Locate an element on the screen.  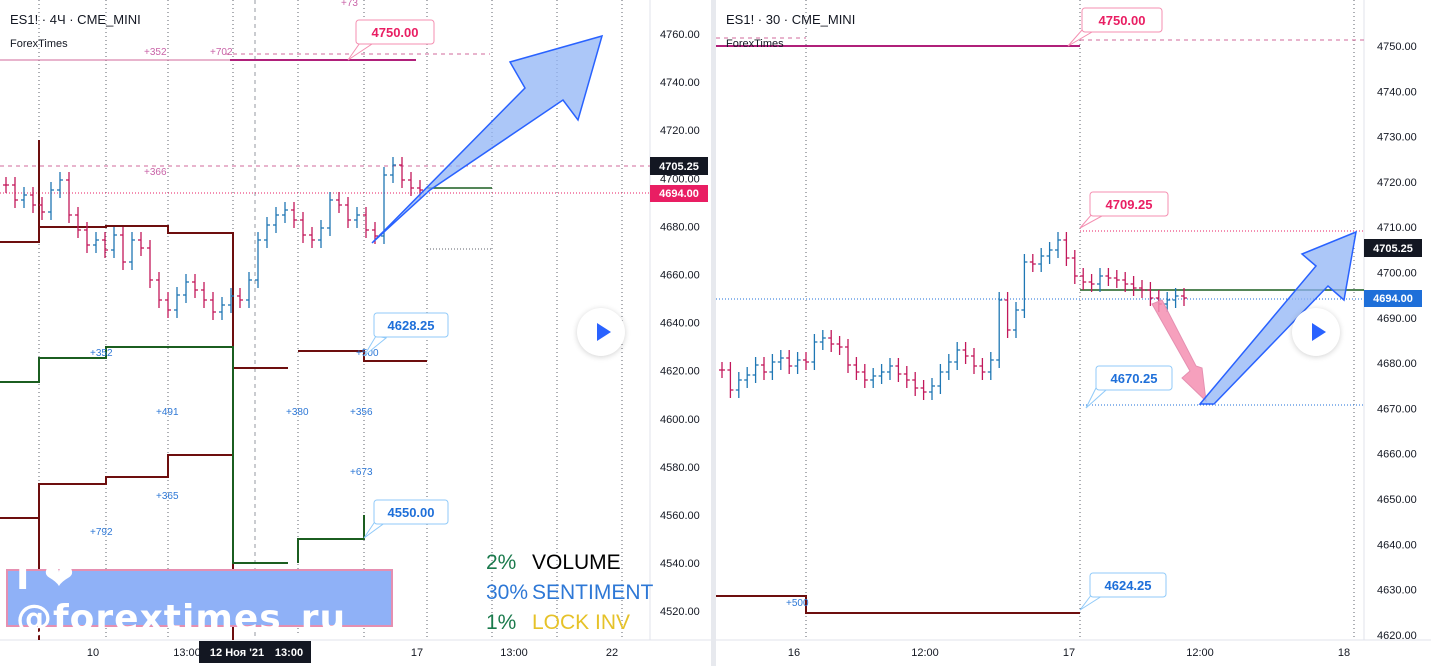
right-price-label: 4650.00 is located at coordinates (1397, 500).